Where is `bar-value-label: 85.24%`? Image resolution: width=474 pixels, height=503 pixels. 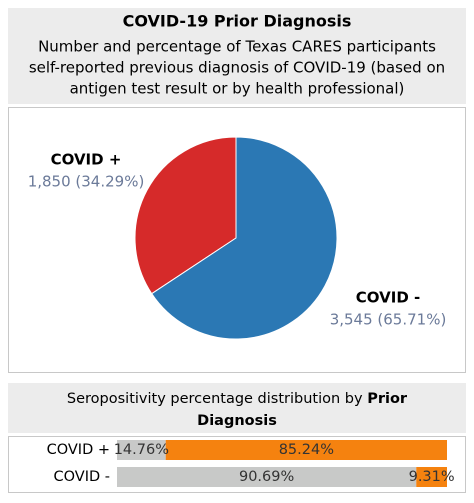 bar-value-label: 85.24% is located at coordinates (306, 450).